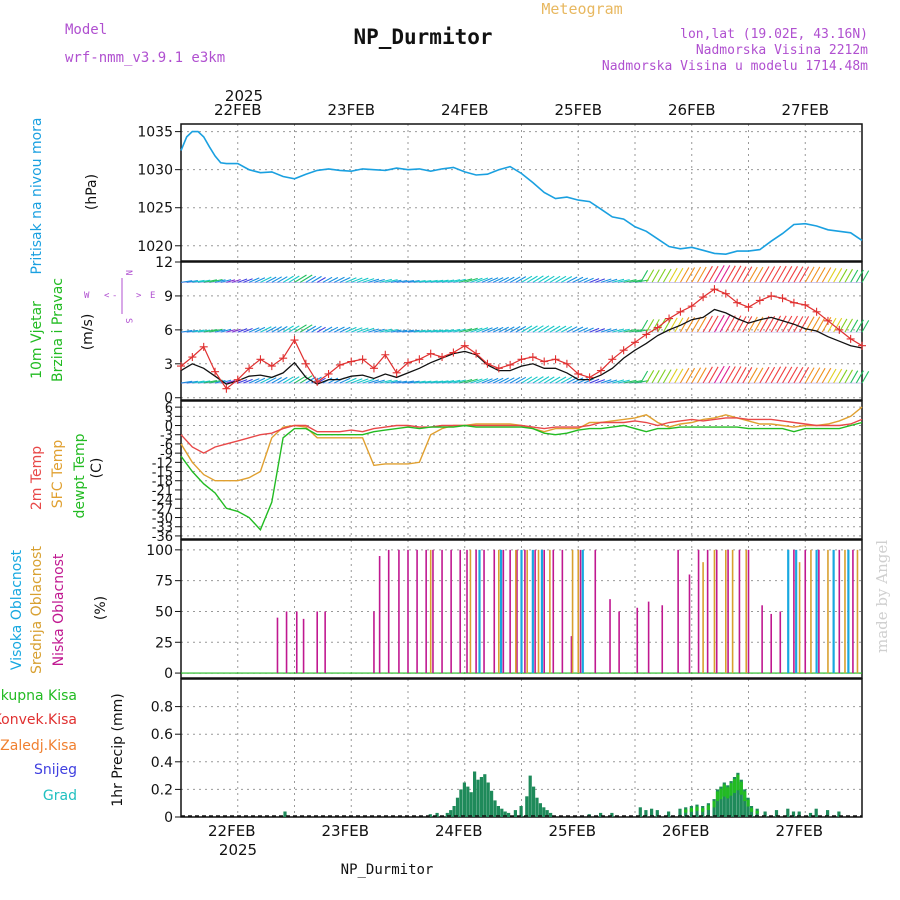  What do you see at coordinates (88, 332) in the screenshot?
I see `wind-unit: (m/s)` at bounding box center [88, 332].